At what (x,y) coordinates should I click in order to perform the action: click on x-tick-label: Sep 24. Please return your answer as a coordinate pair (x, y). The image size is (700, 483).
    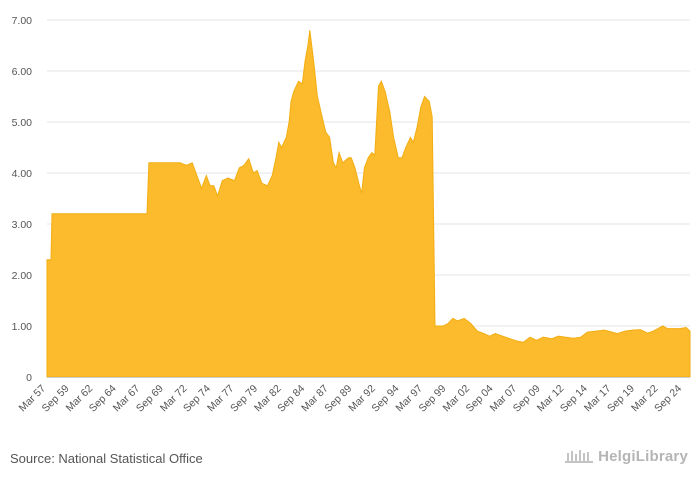
    Looking at the image, I should click on (668, 399).